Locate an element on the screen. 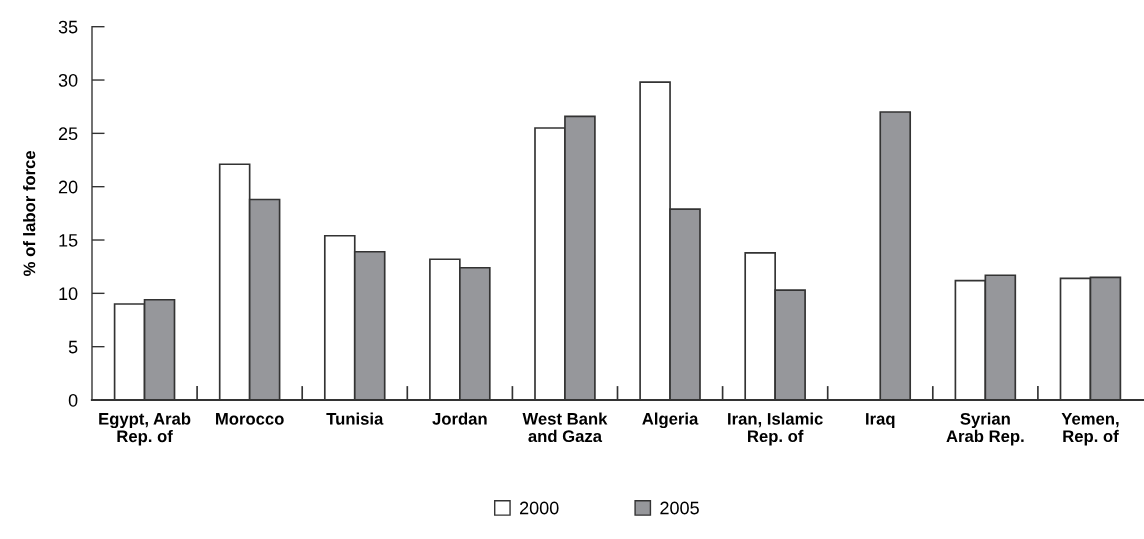 This screenshot has width=1144, height=539. y-tick-label: 25 is located at coordinates (68, 134).